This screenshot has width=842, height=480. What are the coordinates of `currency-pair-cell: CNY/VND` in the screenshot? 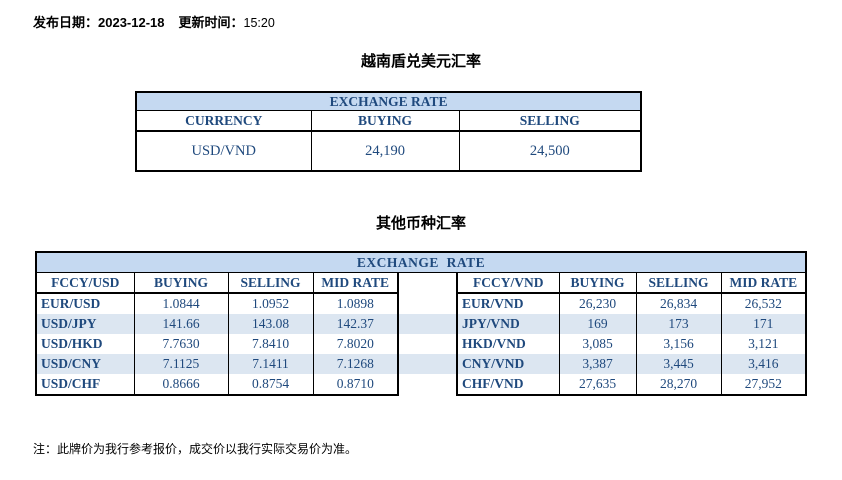 It's located at (508, 364).